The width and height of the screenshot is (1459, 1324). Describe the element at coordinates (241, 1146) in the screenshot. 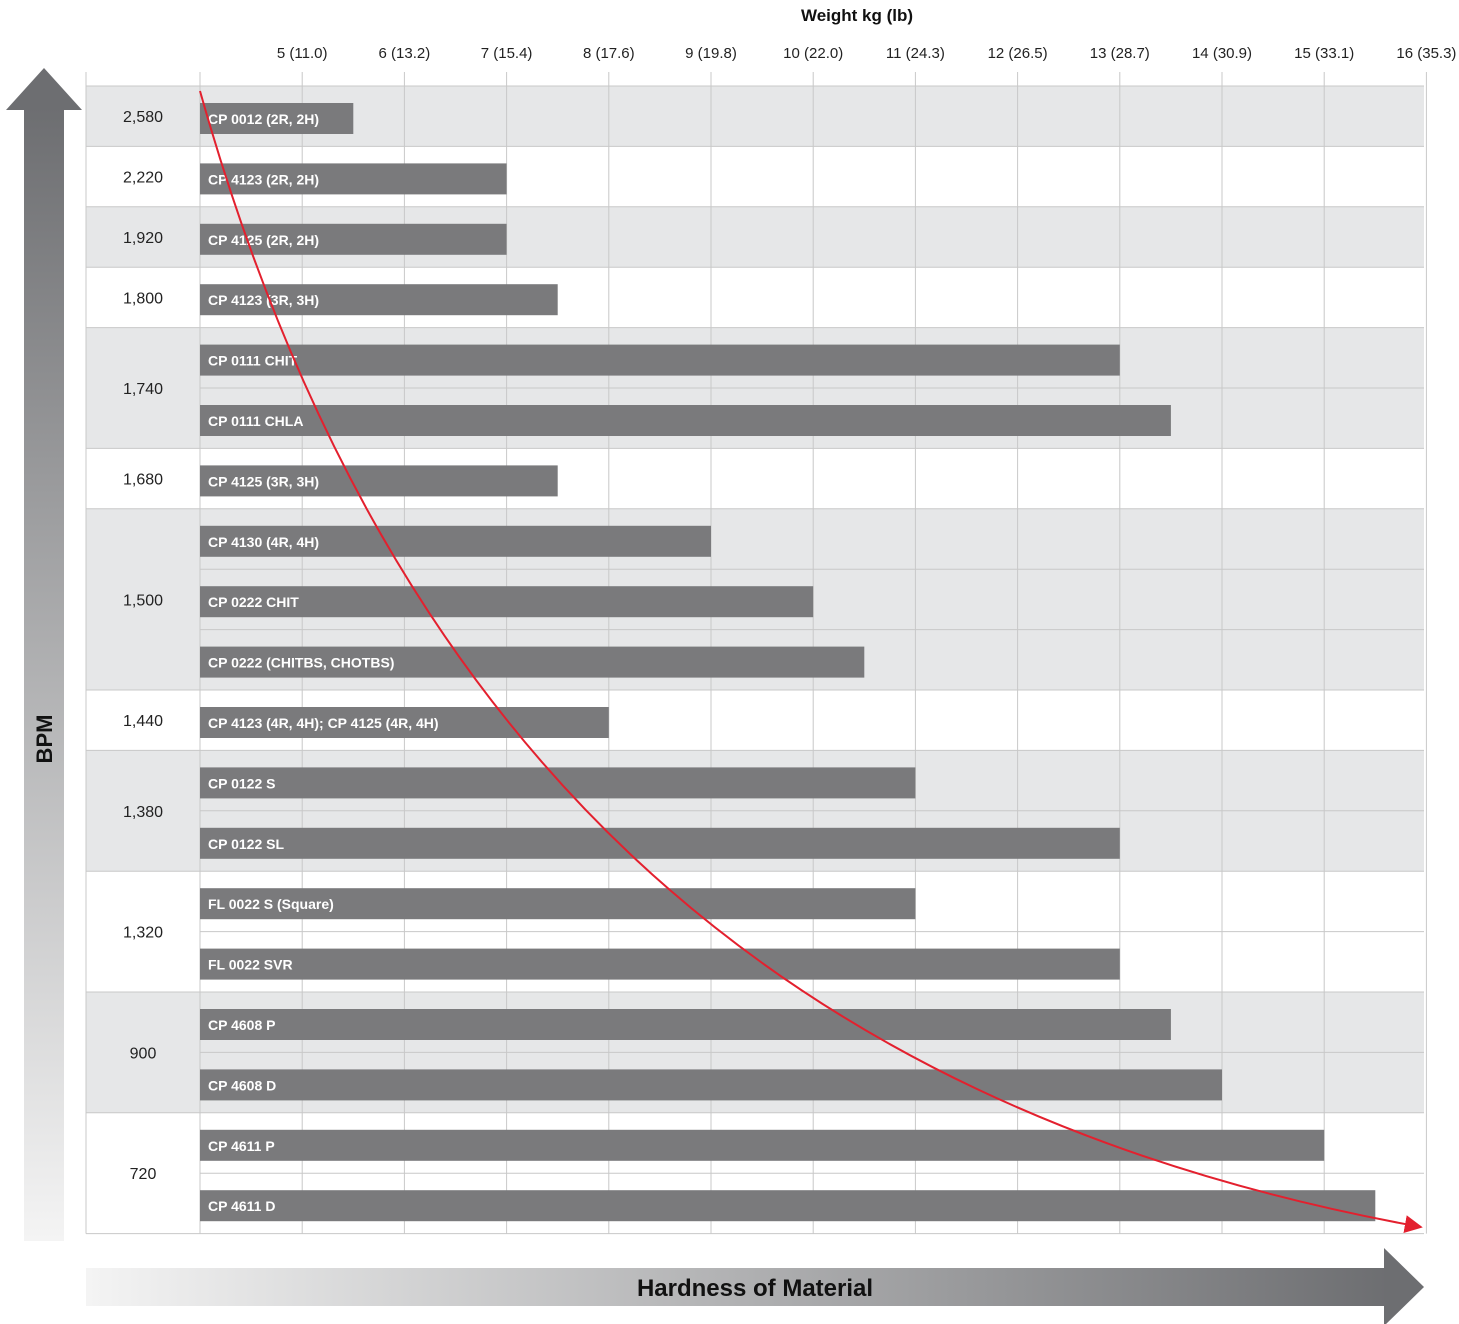

I see `bar-label: CP 4611 P` at that location.